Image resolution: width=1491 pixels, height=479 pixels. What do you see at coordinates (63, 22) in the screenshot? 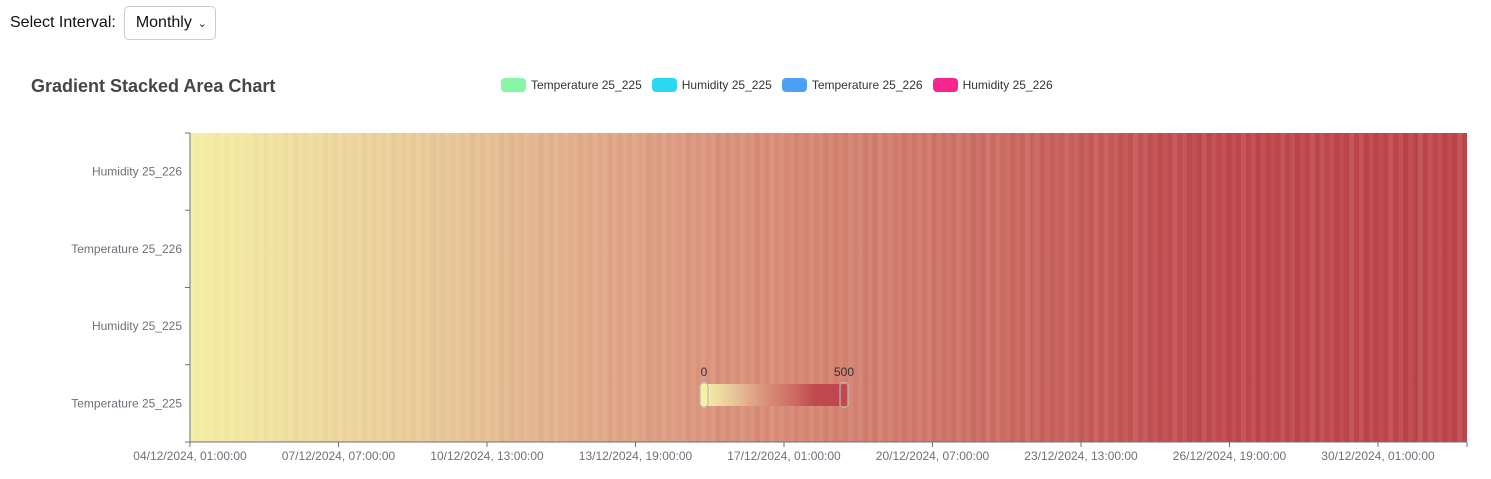
I see `interval-label: Select Interval:` at bounding box center [63, 22].